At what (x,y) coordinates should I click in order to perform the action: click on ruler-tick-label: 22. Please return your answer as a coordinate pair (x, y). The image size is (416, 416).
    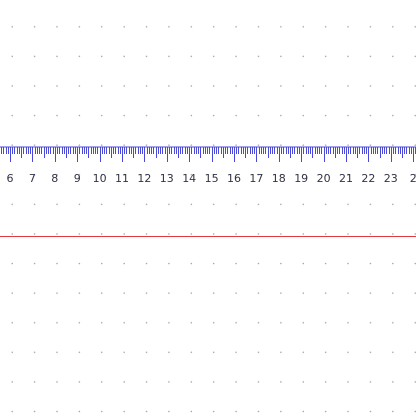
    Looking at the image, I should click on (368, 178).